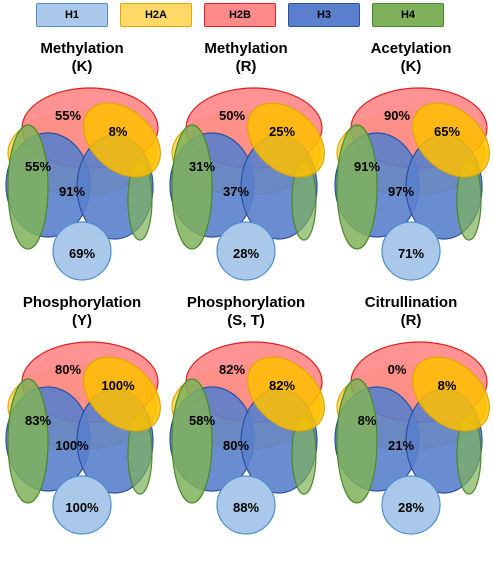 This screenshot has width=493, height=568. Describe the element at coordinates (72, 445) in the screenshot. I see `h3-percent-label: 100%` at that location.